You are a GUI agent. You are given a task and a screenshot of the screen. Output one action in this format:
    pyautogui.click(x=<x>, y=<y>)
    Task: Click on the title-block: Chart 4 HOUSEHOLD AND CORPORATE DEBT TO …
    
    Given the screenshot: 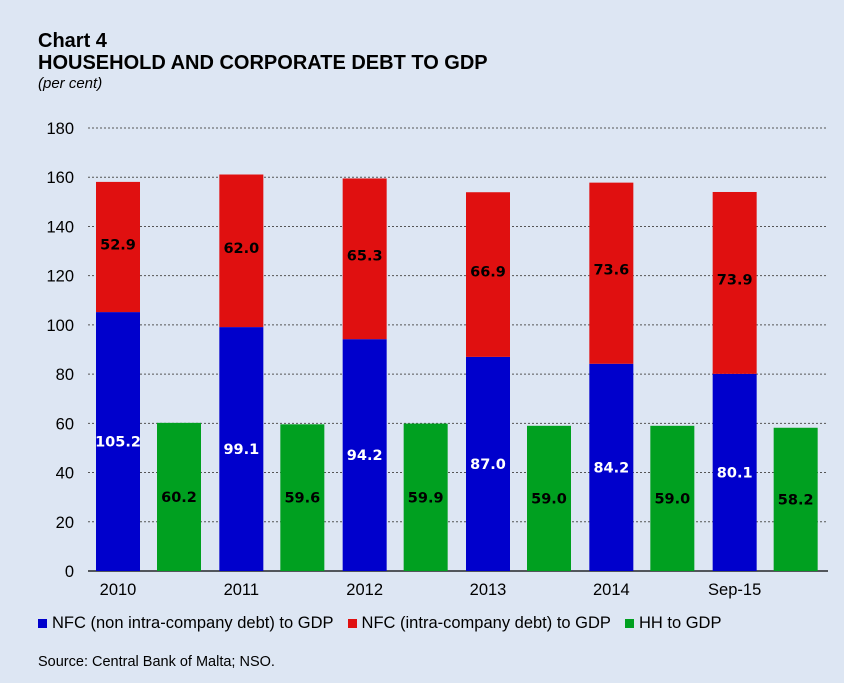 What is the action you would take?
    pyautogui.click(x=263, y=62)
    